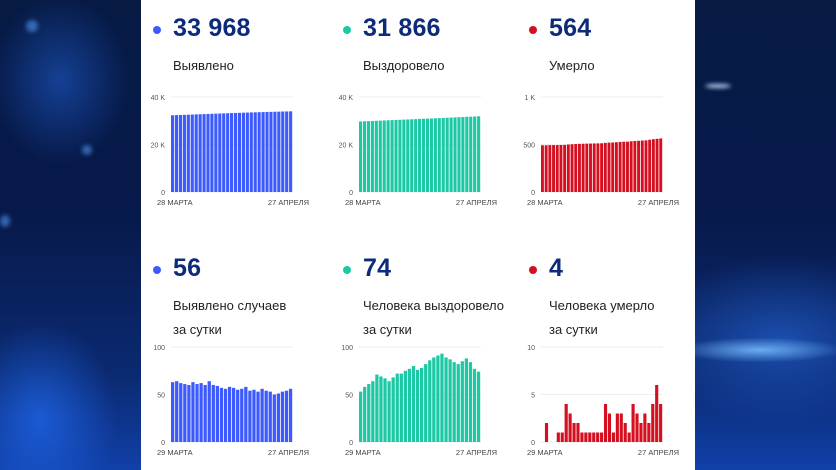  Describe the element at coordinates (187, 268) in the screenshot. I see `stat-value: 56` at that location.